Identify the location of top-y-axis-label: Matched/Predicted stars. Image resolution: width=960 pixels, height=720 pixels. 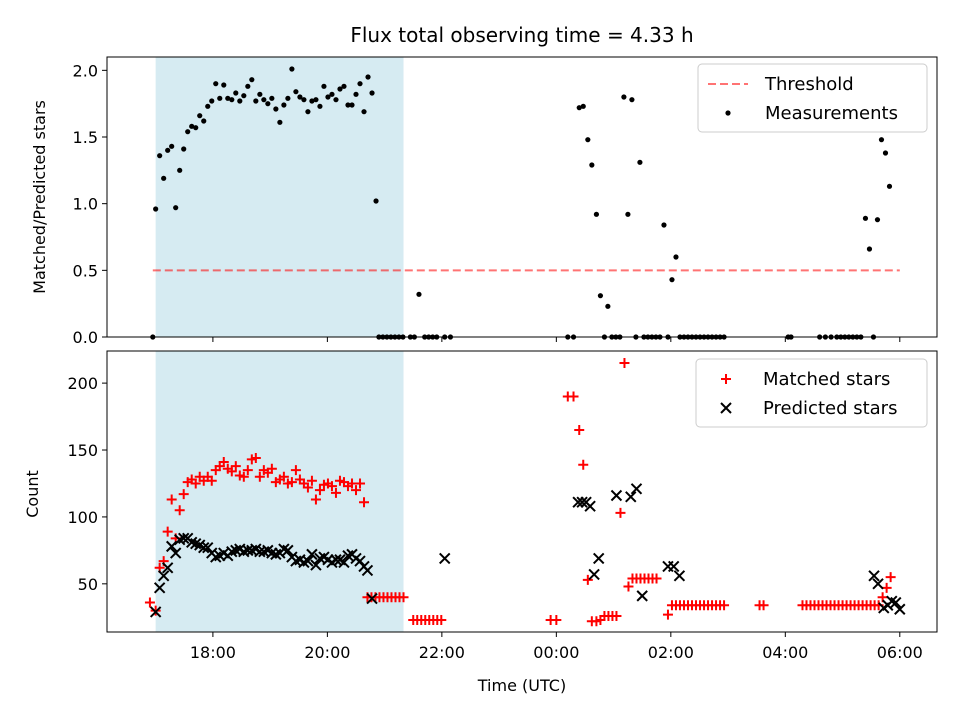
(39, 197).